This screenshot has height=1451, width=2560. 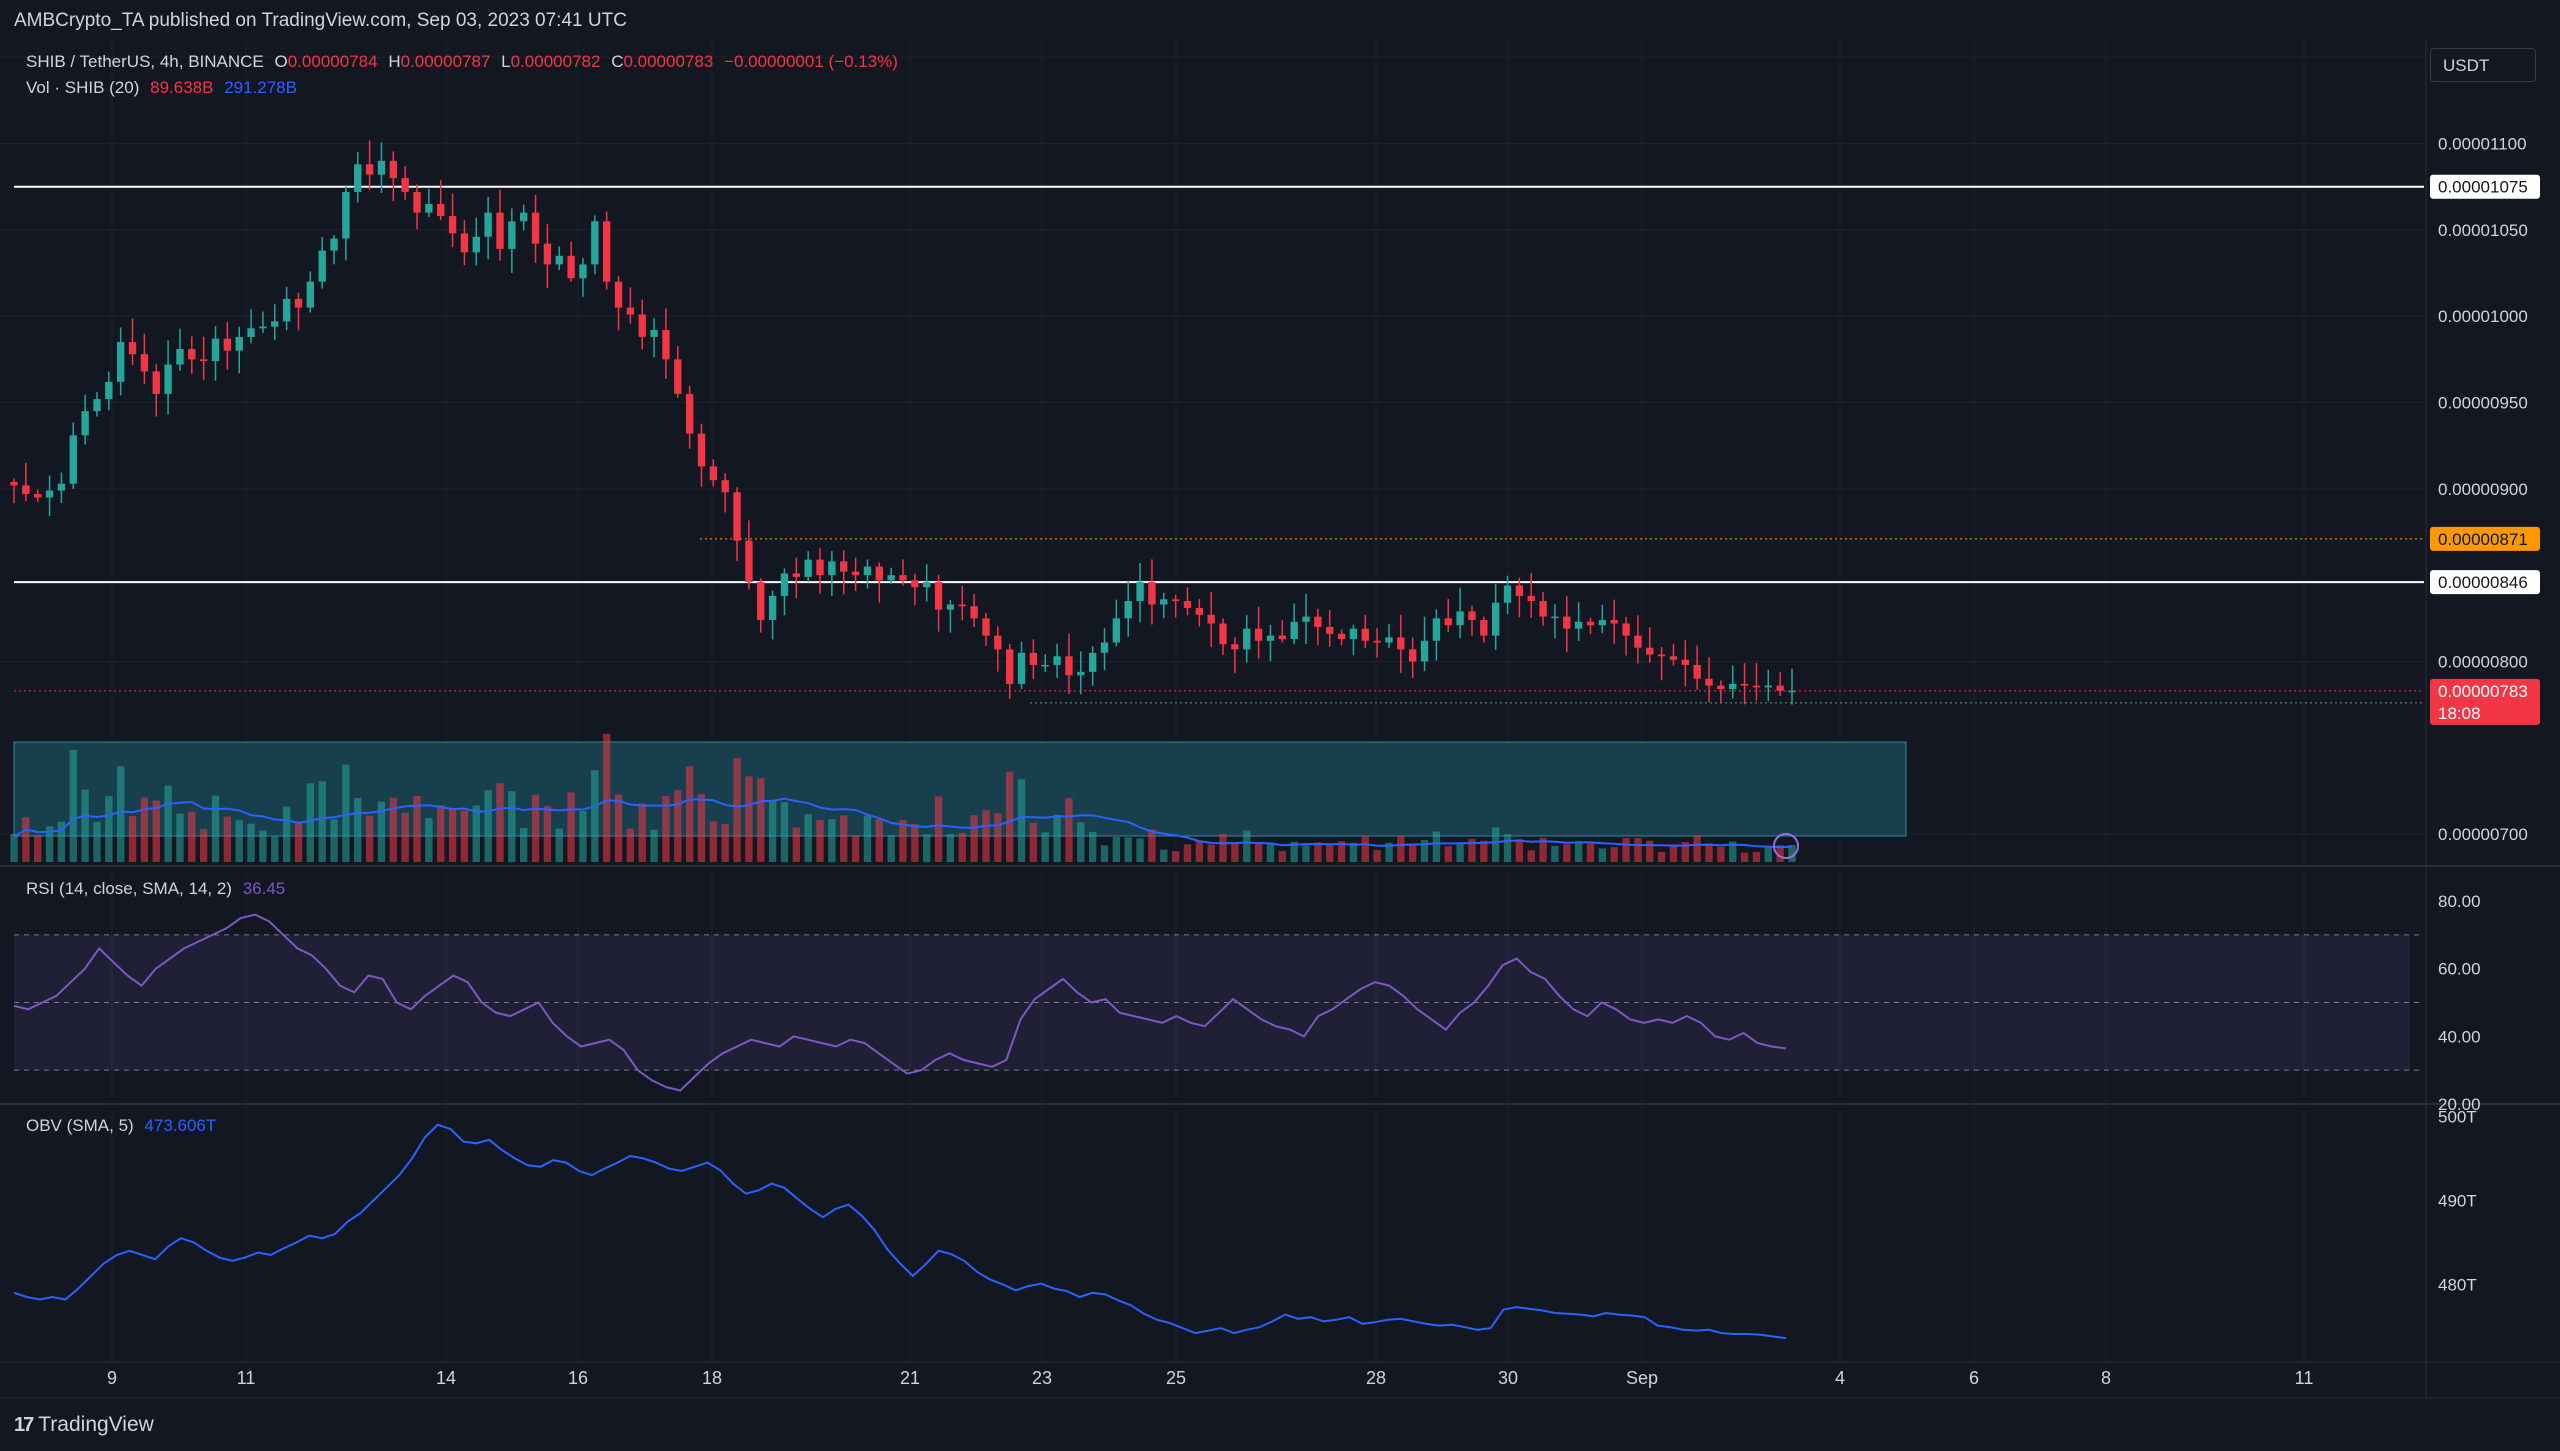 I want to click on time-axis-tick: 8, so click(x=2106, y=1378).